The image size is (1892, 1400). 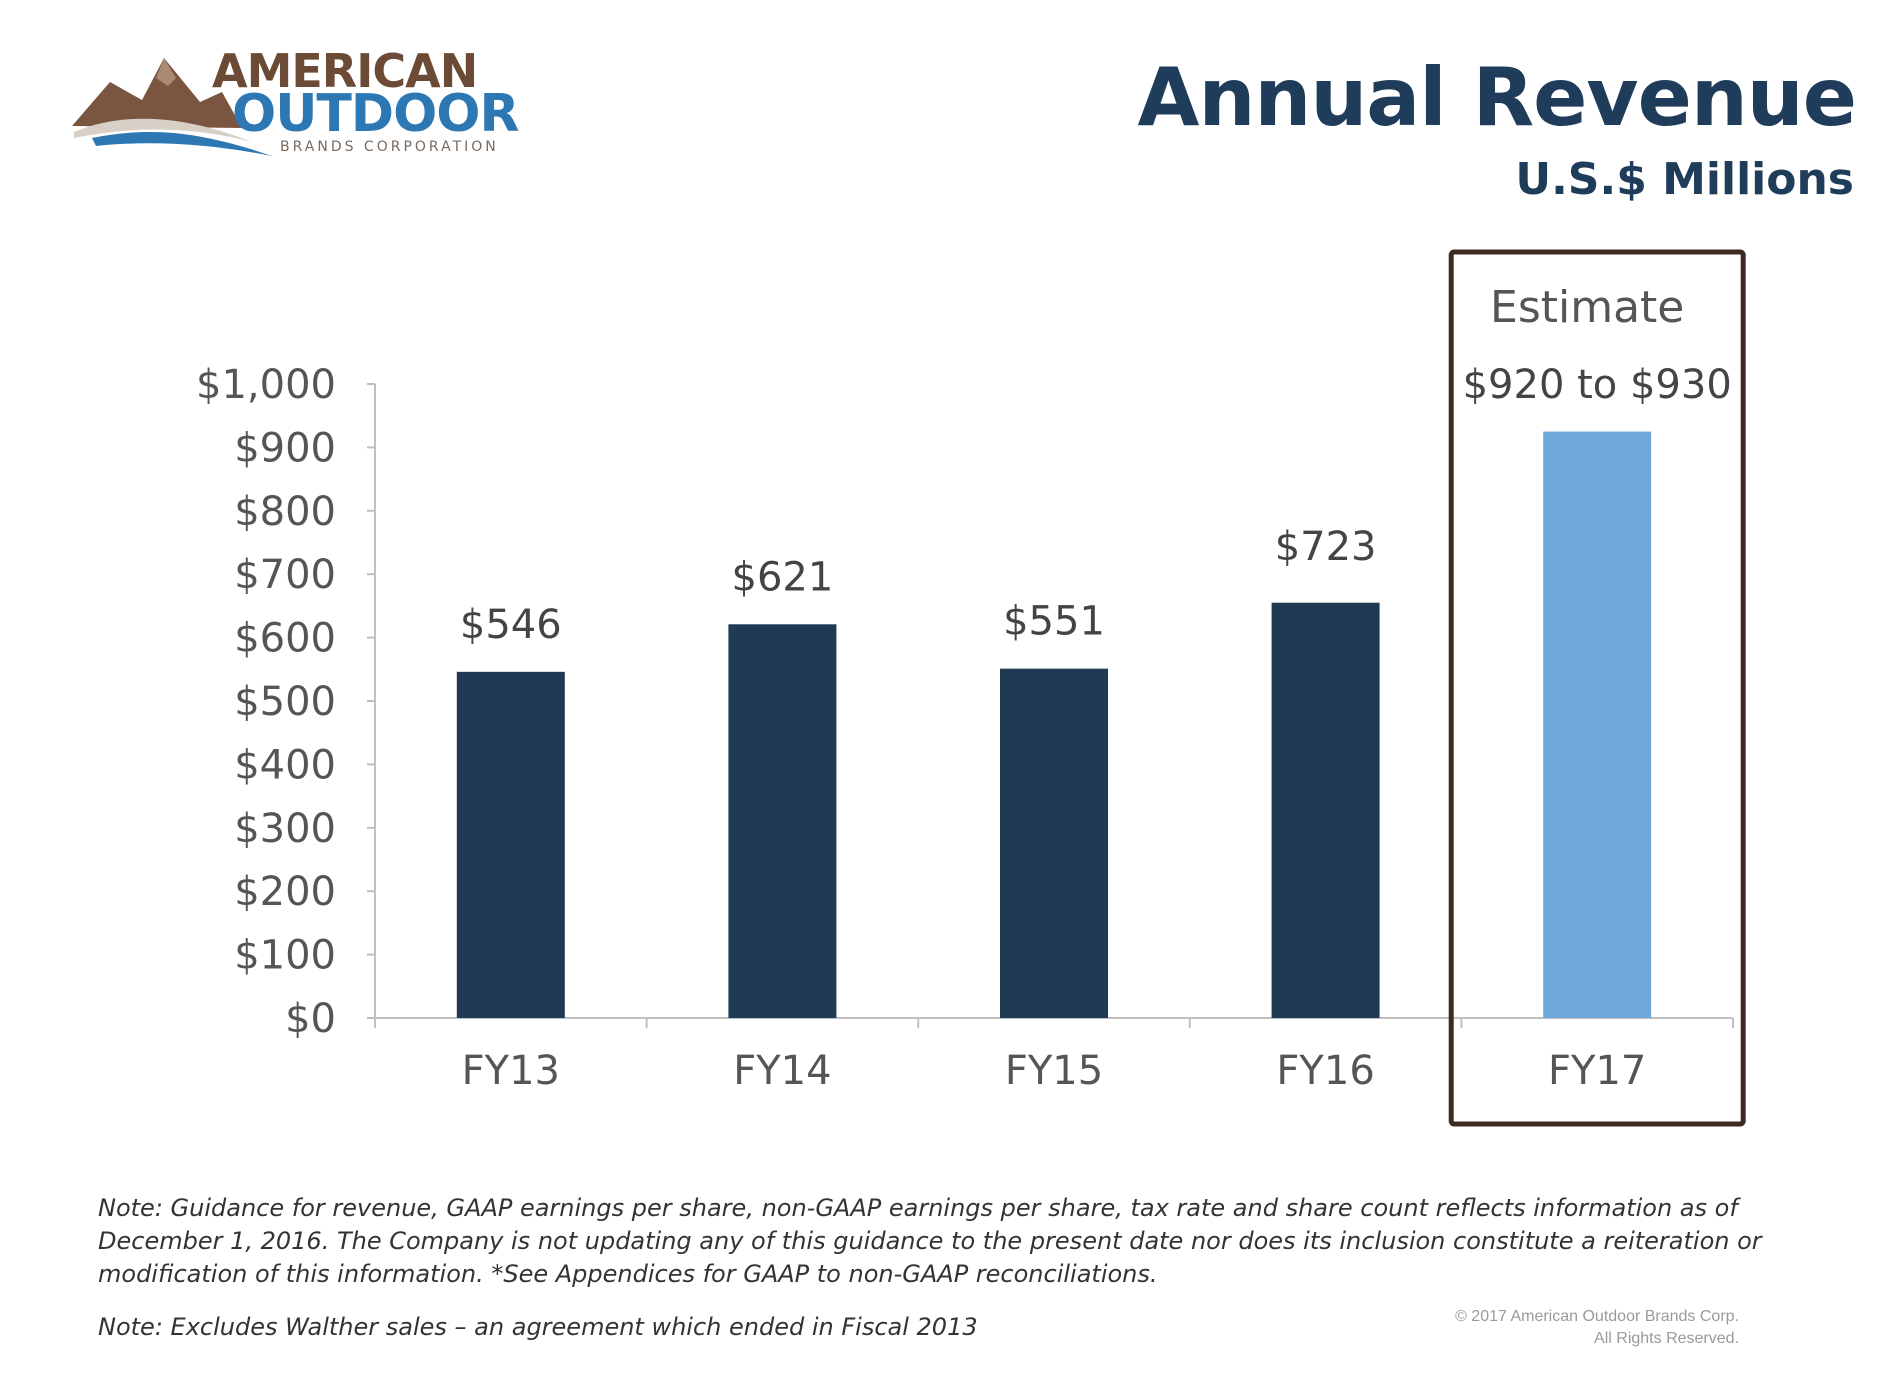 I want to click on logo-text-american: AMERICAN, so click(x=345, y=71).